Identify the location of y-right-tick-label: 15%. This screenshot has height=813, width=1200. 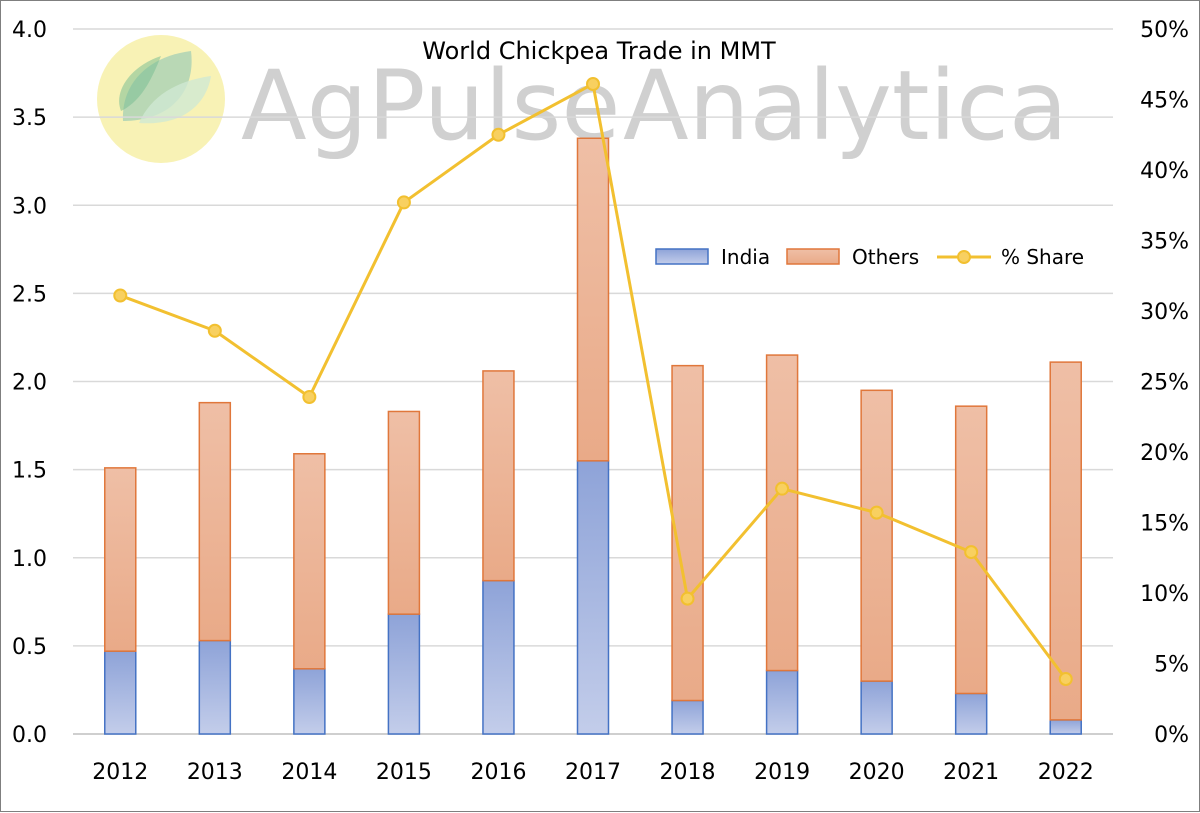
(1164, 524).